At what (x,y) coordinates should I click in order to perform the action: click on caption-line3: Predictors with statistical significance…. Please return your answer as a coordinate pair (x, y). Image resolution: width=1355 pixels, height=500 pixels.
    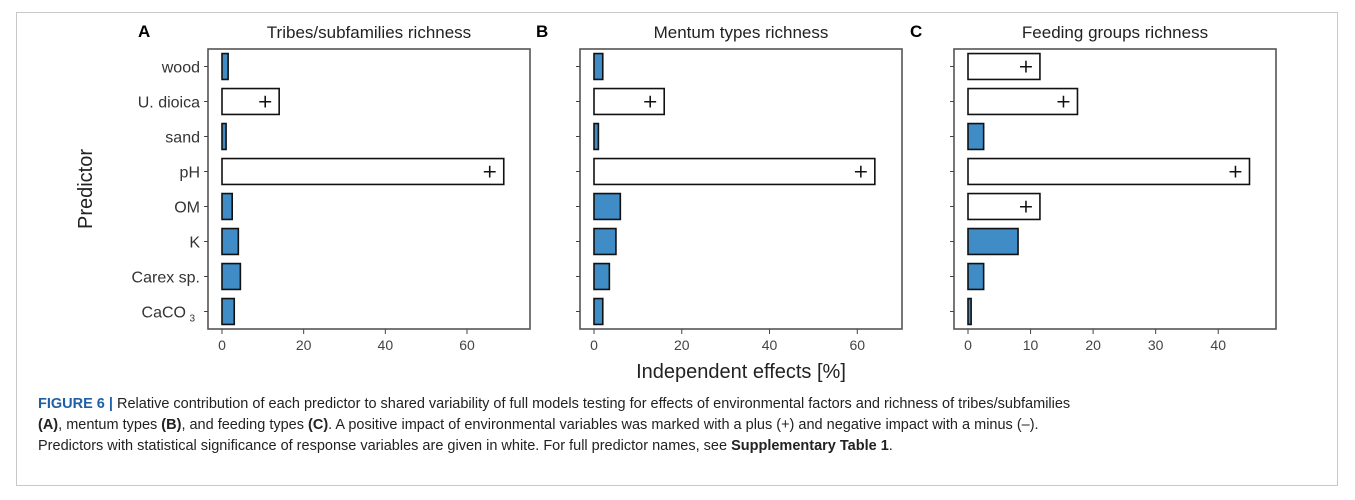
    Looking at the image, I should click on (385, 446).